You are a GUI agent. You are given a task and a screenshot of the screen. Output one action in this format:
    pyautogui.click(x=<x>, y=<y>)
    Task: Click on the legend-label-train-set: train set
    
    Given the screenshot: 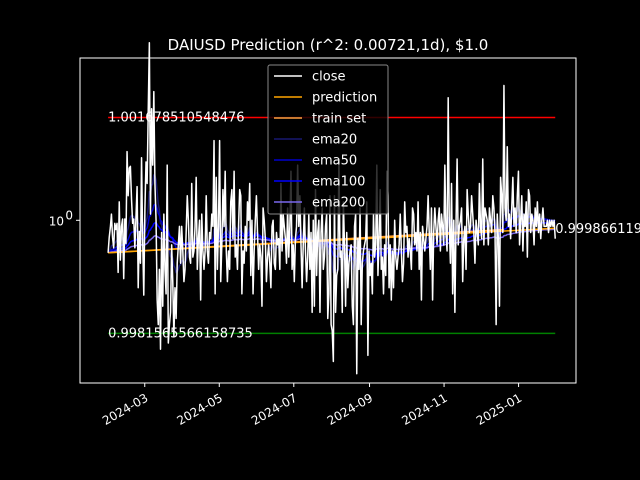 What is the action you would take?
    pyautogui.click(x=339, y=119)
    